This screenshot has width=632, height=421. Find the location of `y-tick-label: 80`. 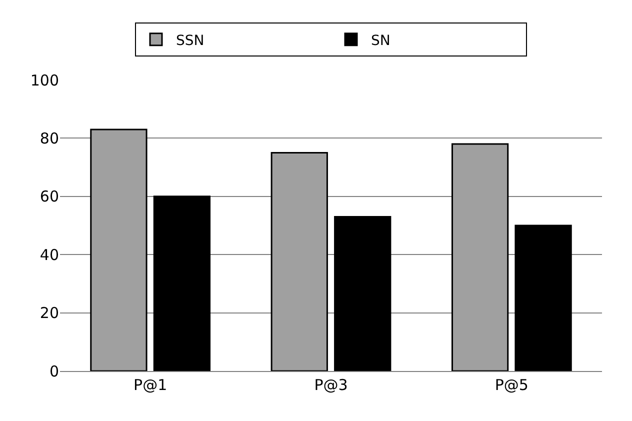

y-tick-label: 80 is located at coordinates (49, 138).